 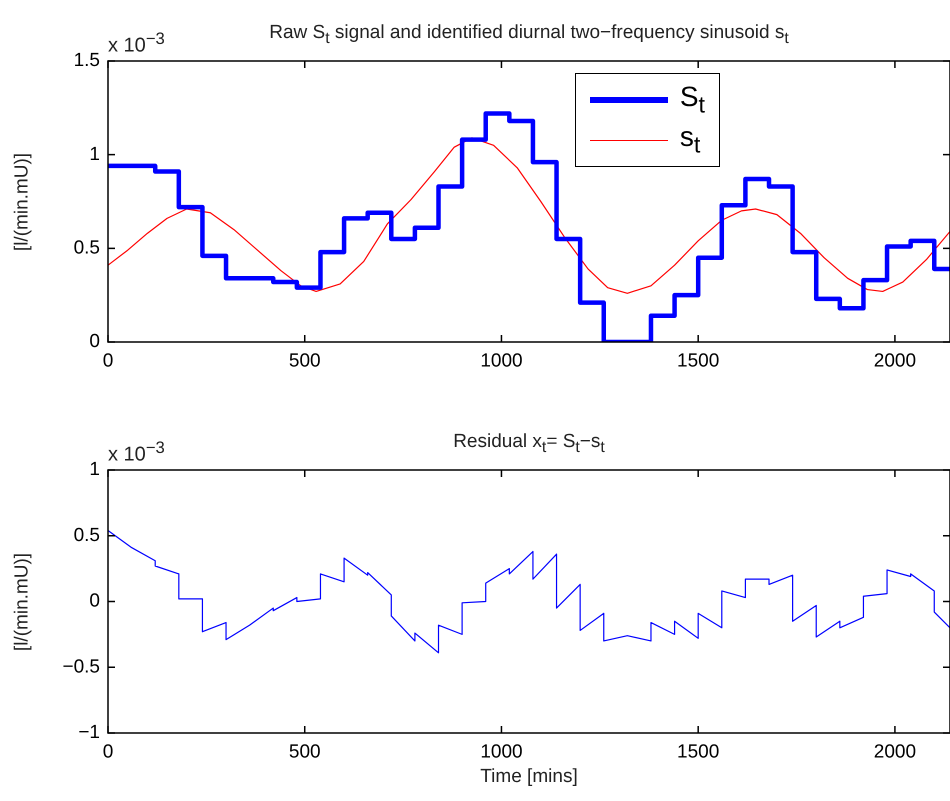 I want to click on y-tick-label: 1.5, so click(x=87, y=61).